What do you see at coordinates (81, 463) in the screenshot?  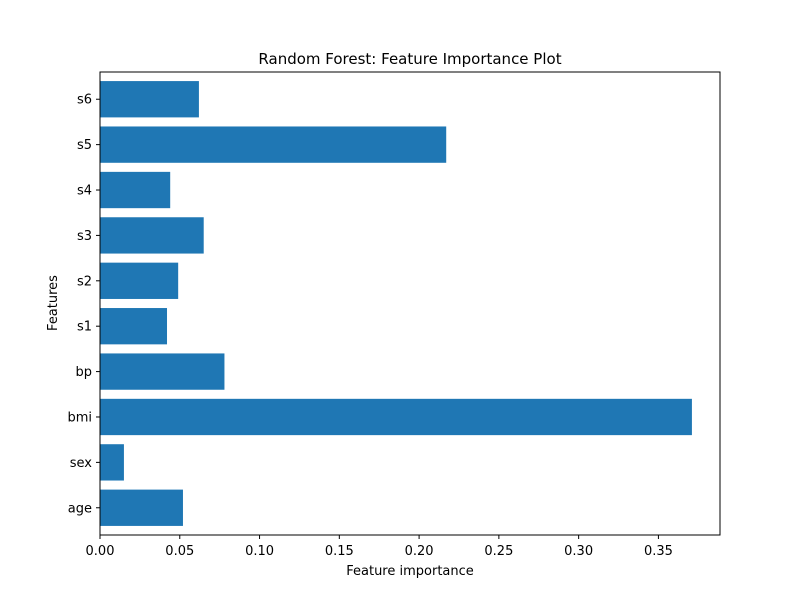 I see `y-tick-label-sex: sex` at bounding box center [81, 463].